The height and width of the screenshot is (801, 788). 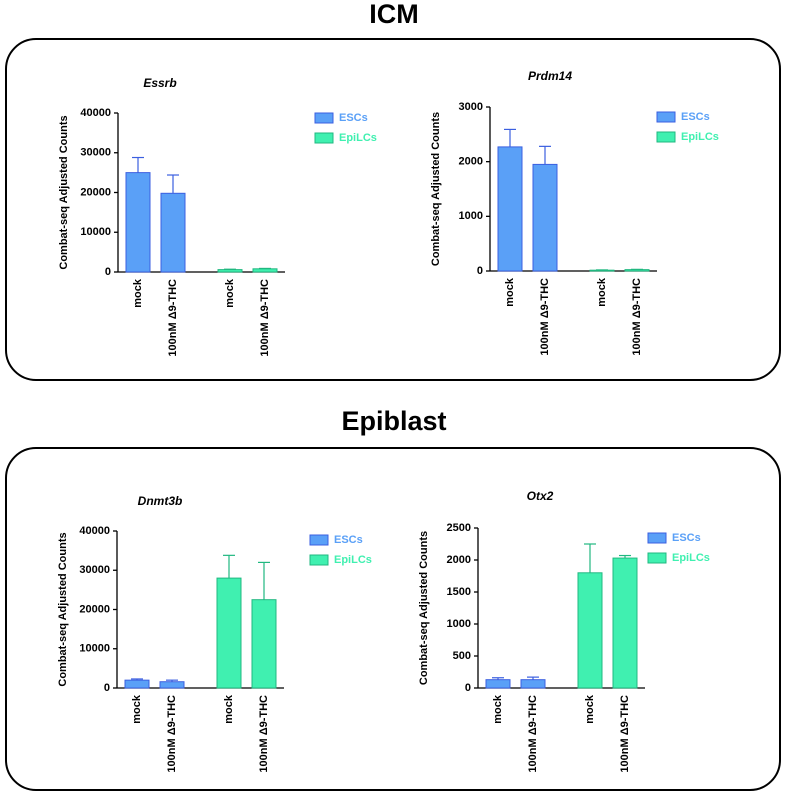 I want to click on chart-title: Prdm14, so click(x=550, y=76).